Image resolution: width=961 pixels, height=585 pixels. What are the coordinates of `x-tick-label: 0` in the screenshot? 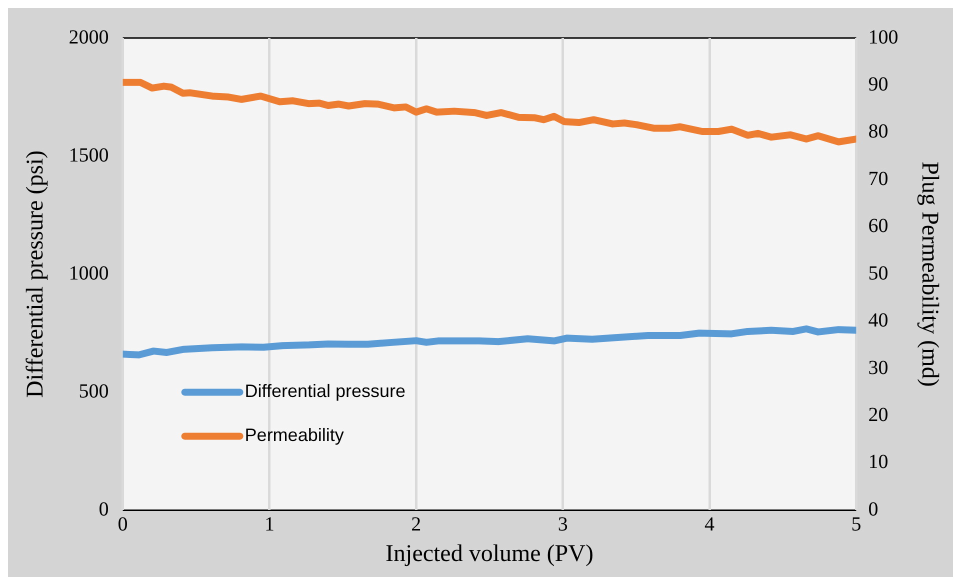 It's located at (123, 524).